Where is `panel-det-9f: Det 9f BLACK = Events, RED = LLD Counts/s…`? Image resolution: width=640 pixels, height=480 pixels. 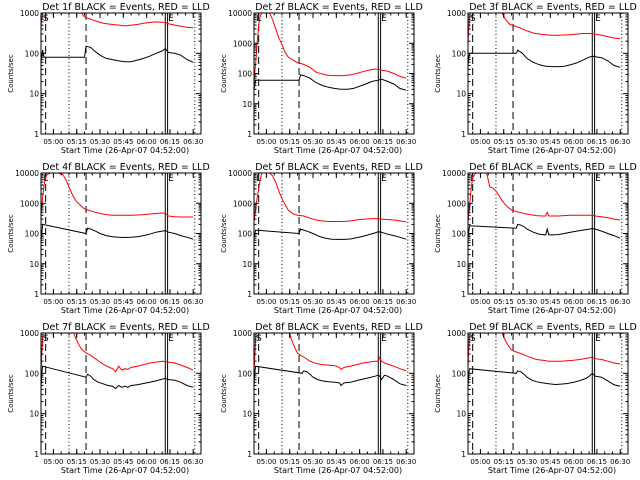
panel-det-9f: Det 9f BLACK = Events, RED = LLD Counts/s… is located at coordinates (533, 400).